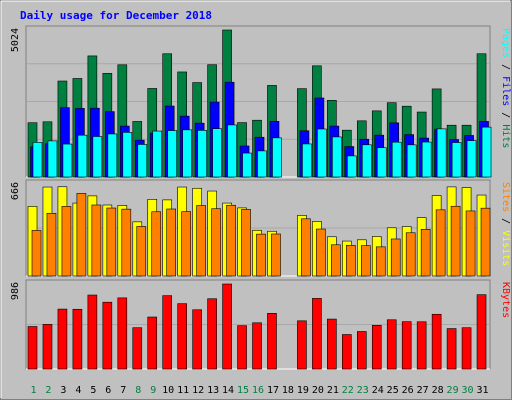 This screenshot has height=400, width=512. I want to click on x-tick-label-day-23: 23, so click(363, 390).